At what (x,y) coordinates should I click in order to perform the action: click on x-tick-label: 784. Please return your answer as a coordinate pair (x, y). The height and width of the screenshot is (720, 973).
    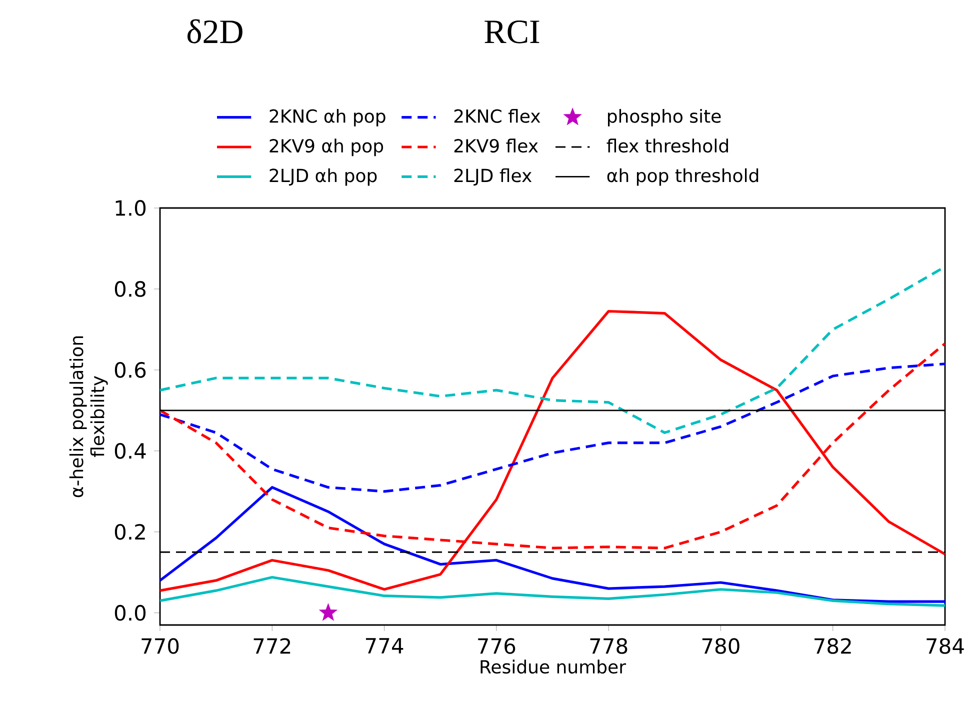
    Looking at the image, I should click on (945, 646).